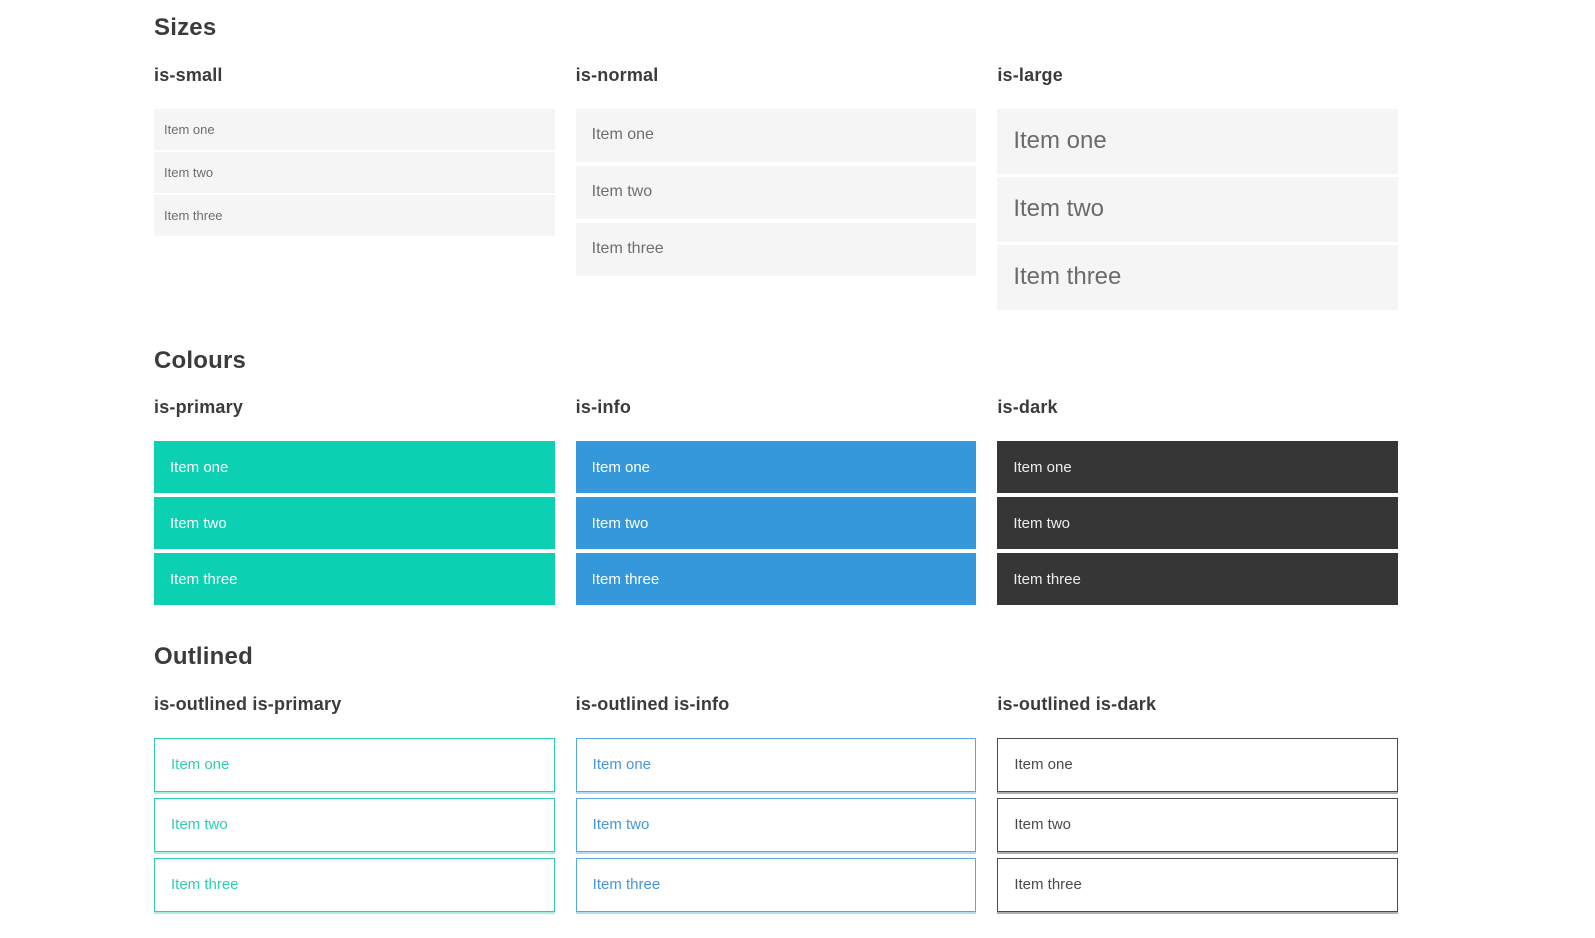 The height and width of the screenshot is (938, 1595). What do you see at coordinates (652, 703) in the screenshot?
I see `group-label-is-outlined-is-info: is-outlined is-info` at bounding box center [652, 703].